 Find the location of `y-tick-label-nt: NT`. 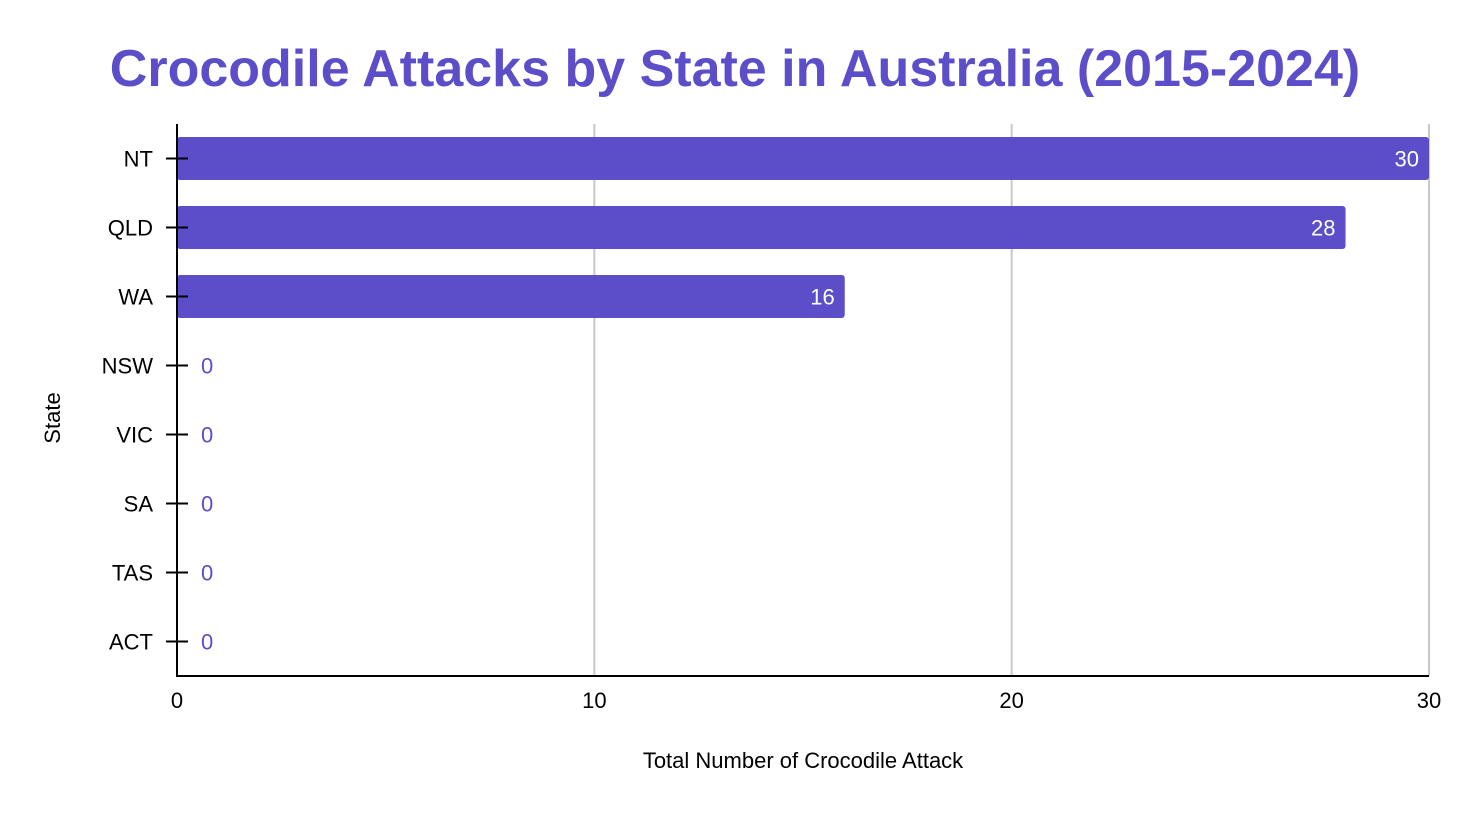

y-tick-label-nt: NT is located at coordinates (138, 159).